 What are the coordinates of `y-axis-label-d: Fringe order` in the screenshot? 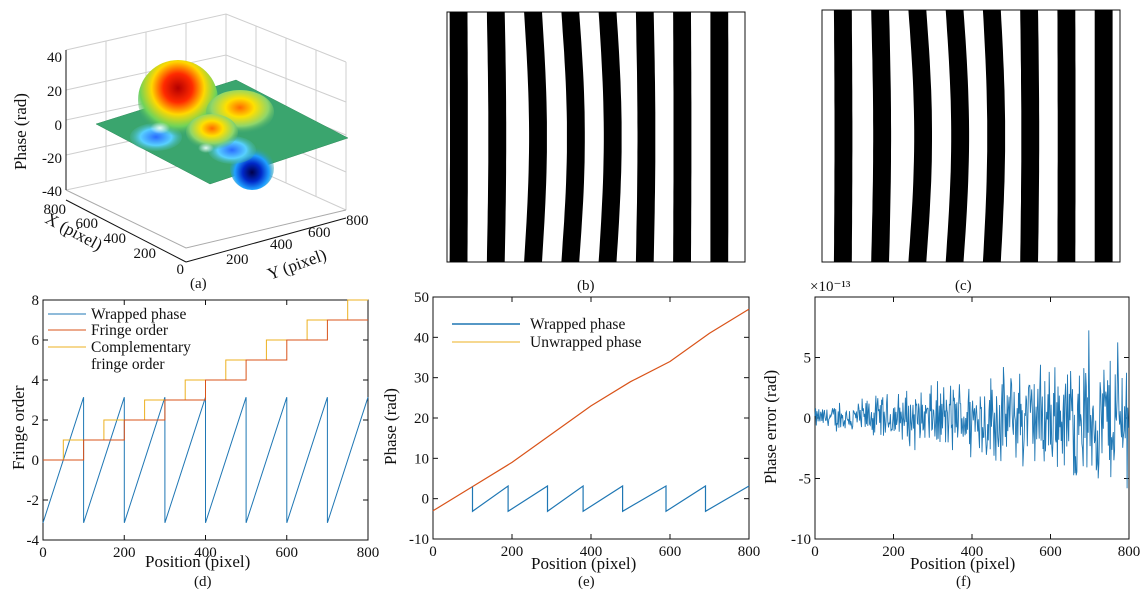 It's located at (18, 427).